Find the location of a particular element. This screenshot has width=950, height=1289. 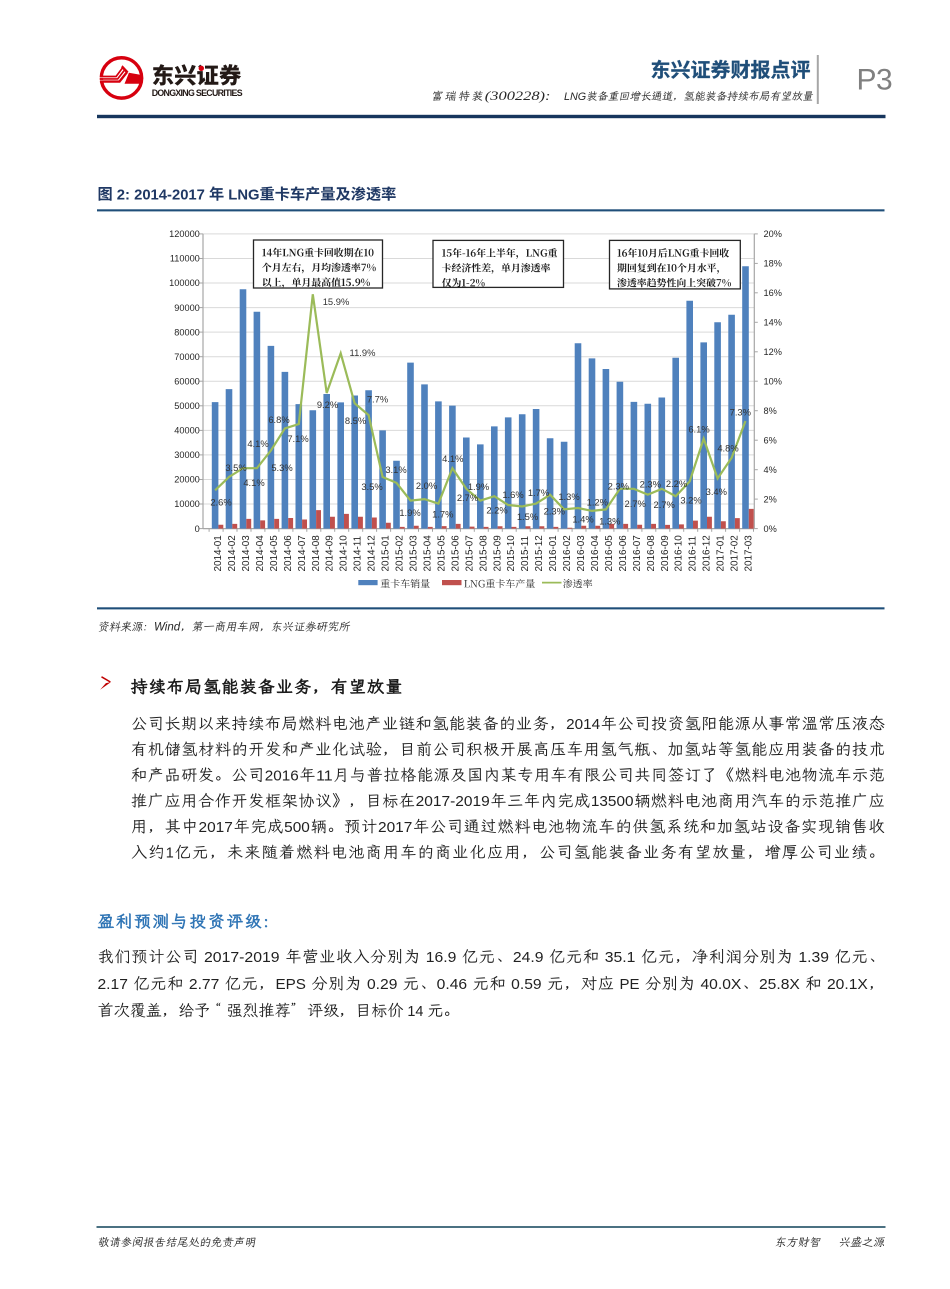

svg-text: 7.3% is located at coordinates (740, 411).